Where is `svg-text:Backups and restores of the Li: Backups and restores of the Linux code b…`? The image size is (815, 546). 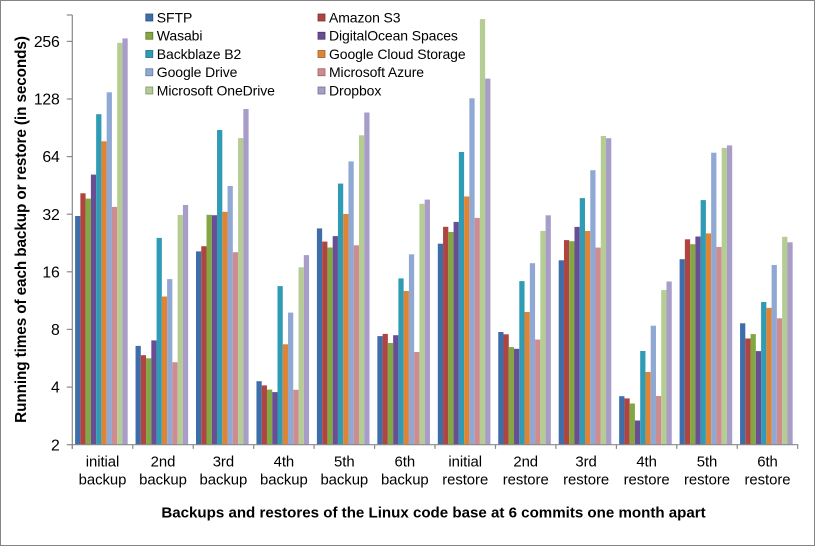
svg-text:Backups and restores of the Li: Backups and restores of the Linux code b… is located at coordinates (433, 513).